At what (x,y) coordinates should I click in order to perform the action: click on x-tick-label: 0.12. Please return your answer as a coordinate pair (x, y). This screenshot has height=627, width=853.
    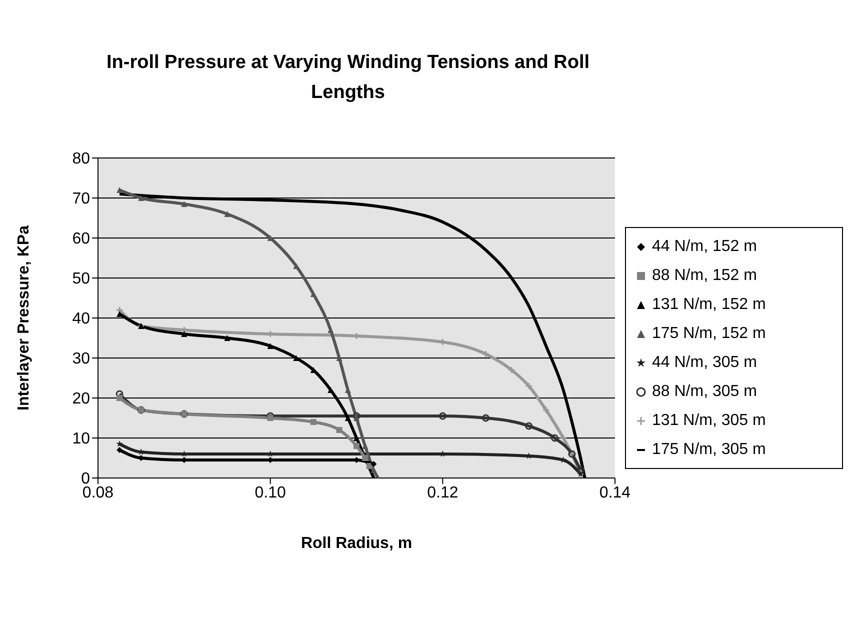
    Looking at the image, I should click on (442, 493).